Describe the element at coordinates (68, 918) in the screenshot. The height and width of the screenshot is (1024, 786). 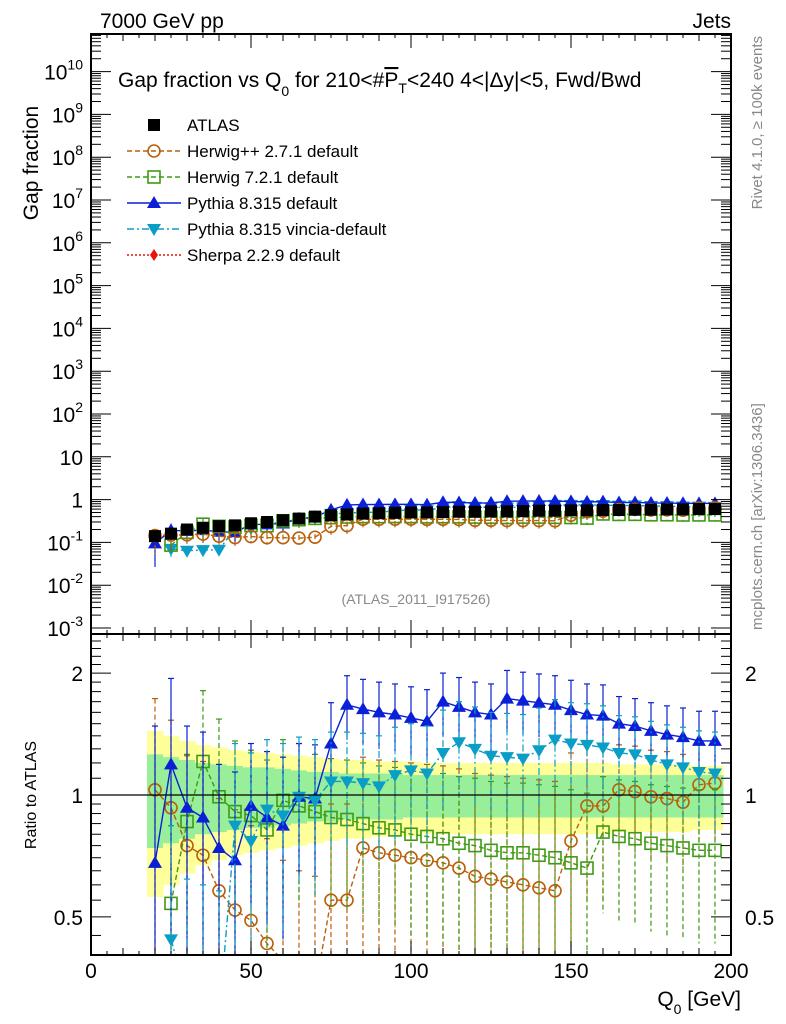
I see `ratio-y-tick-label: 0.5` at that location.